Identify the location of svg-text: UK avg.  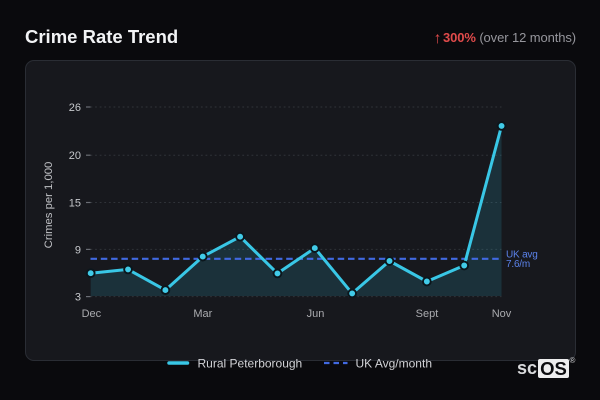
(522, 255).